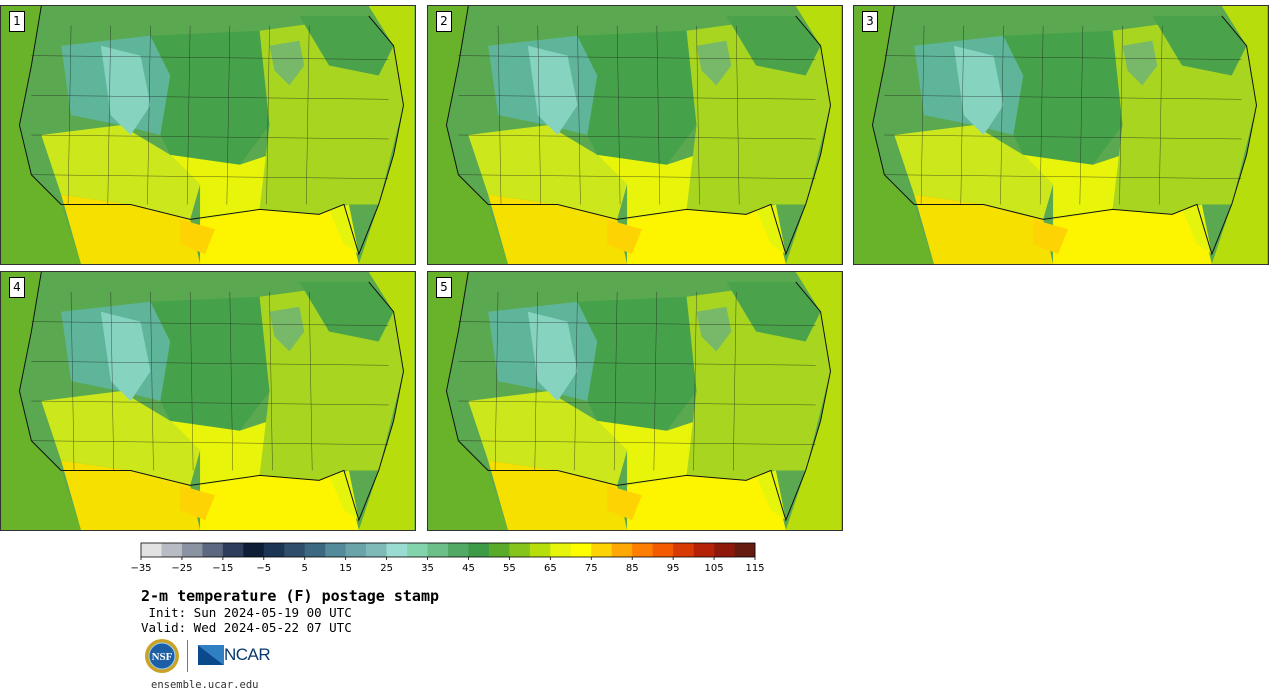 This screenshot has height=696, width=1280. I want to click on map-panel-3: 3, so click(1061, 135).